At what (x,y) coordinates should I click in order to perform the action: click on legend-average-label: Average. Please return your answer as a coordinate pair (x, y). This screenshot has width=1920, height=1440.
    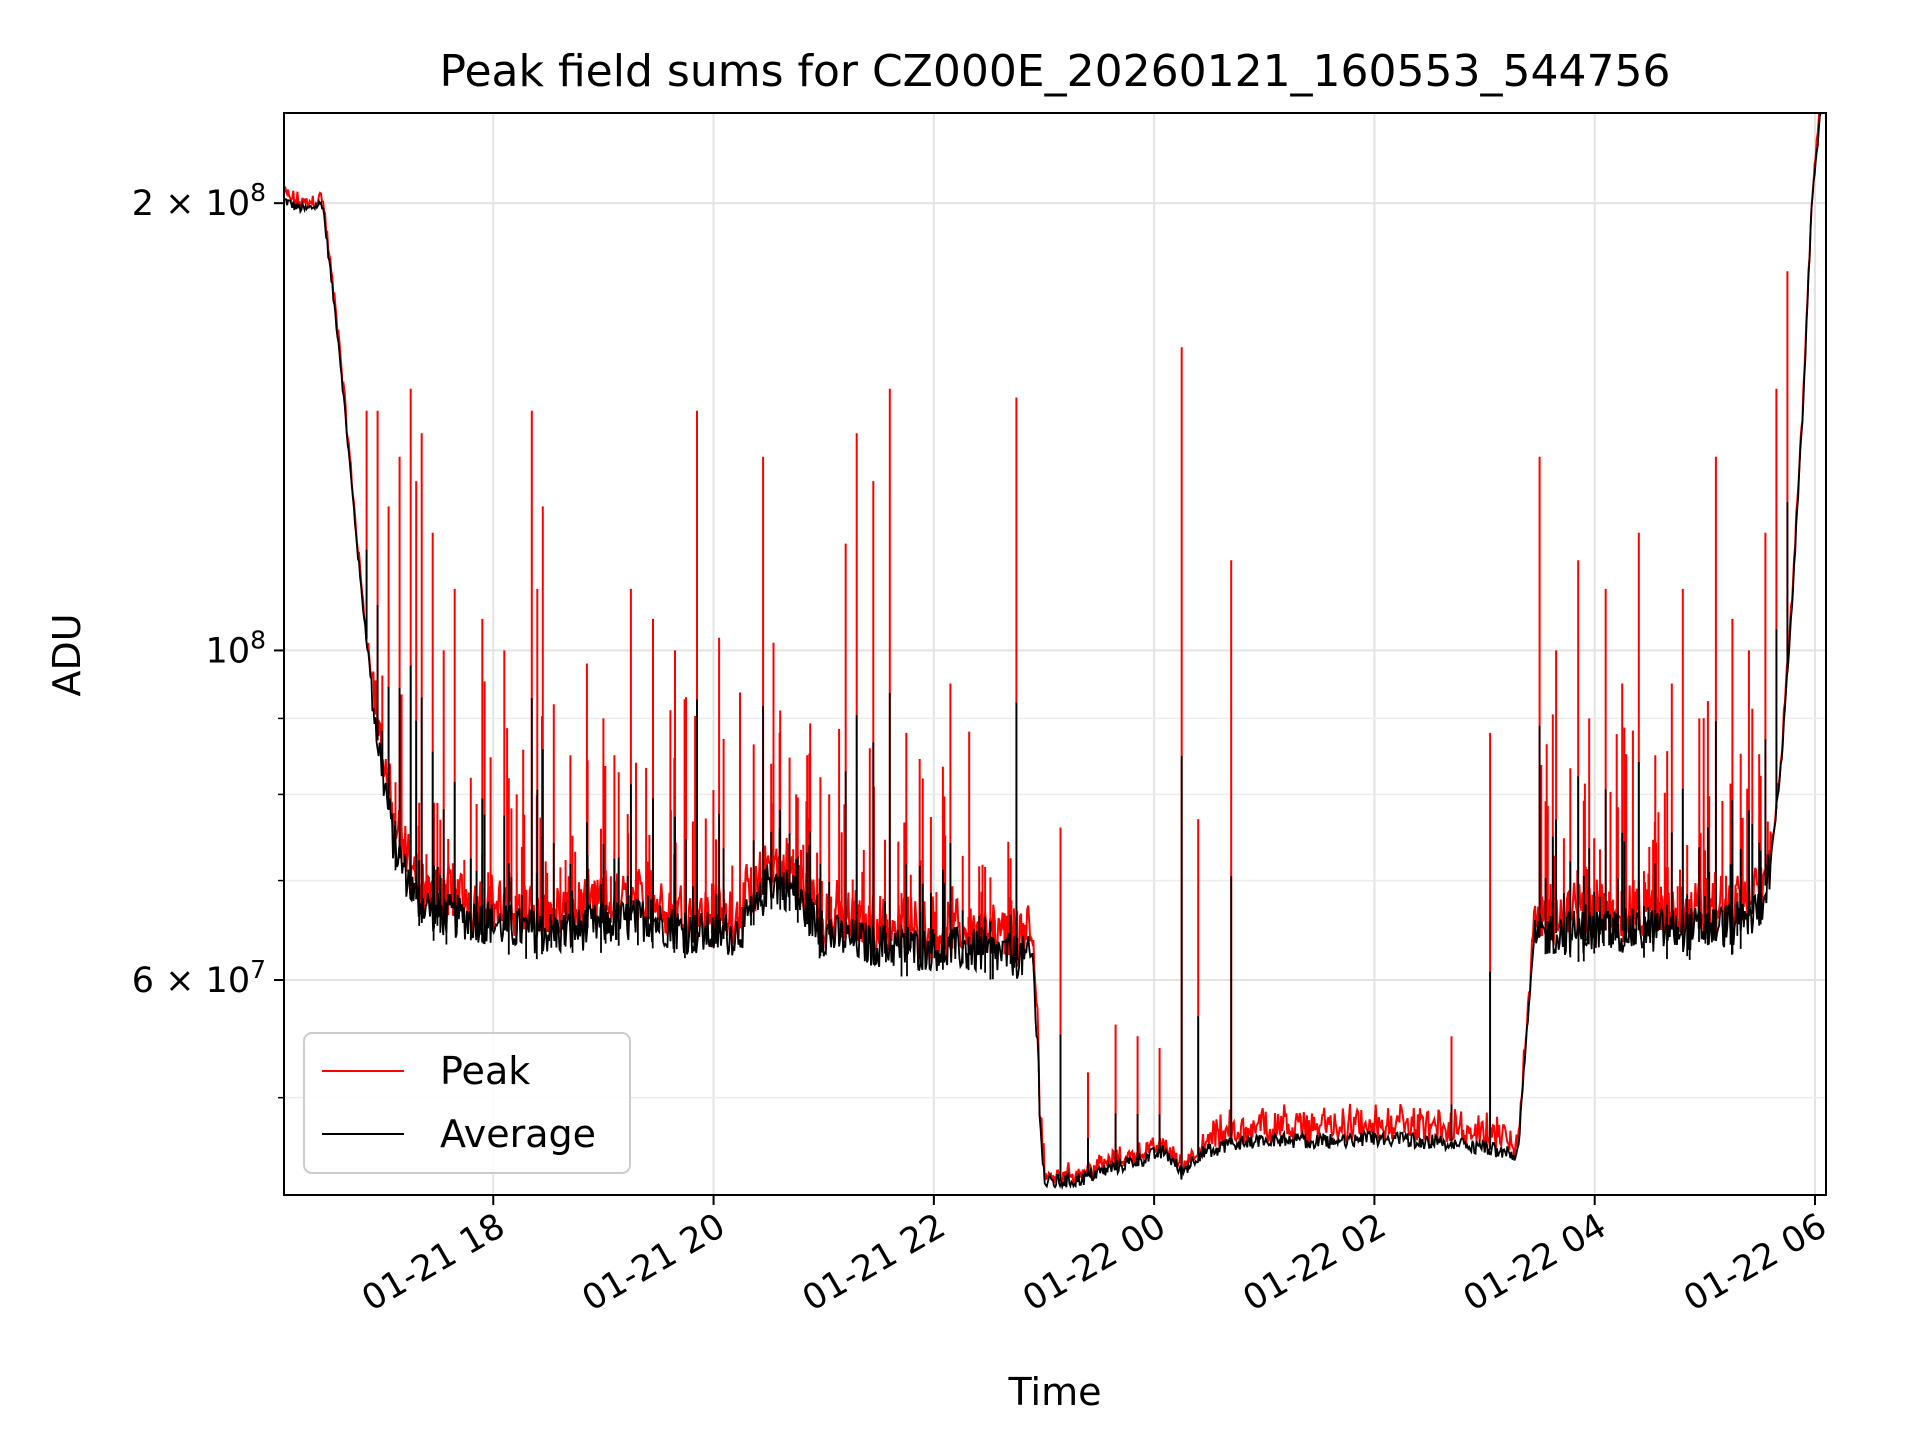
    Looking at the image, I should click on (518, 1134).